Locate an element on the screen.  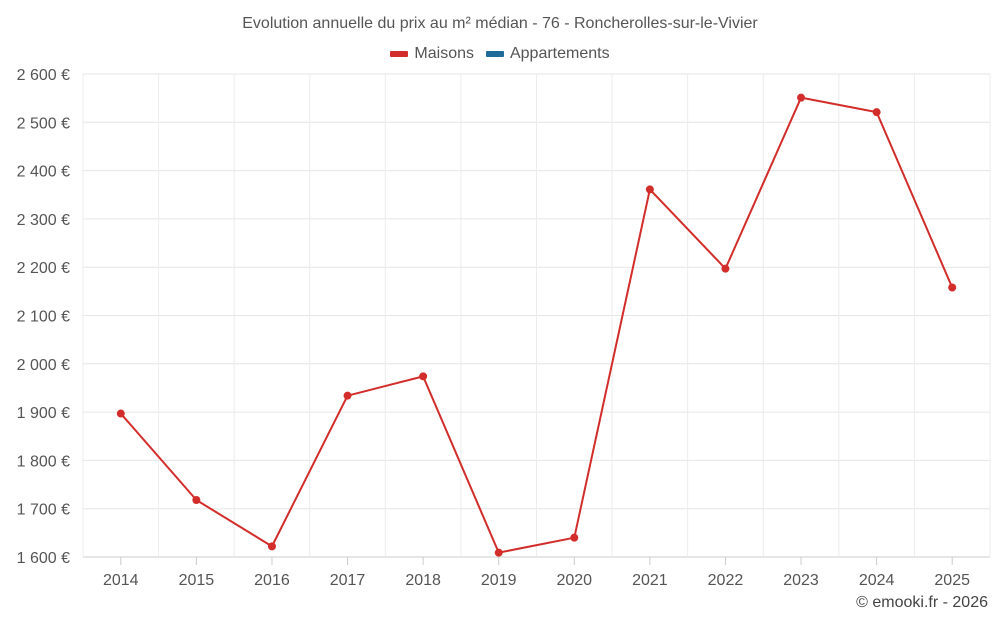
y-tick-label: 2 600 € is located at coordinates (43, 75).